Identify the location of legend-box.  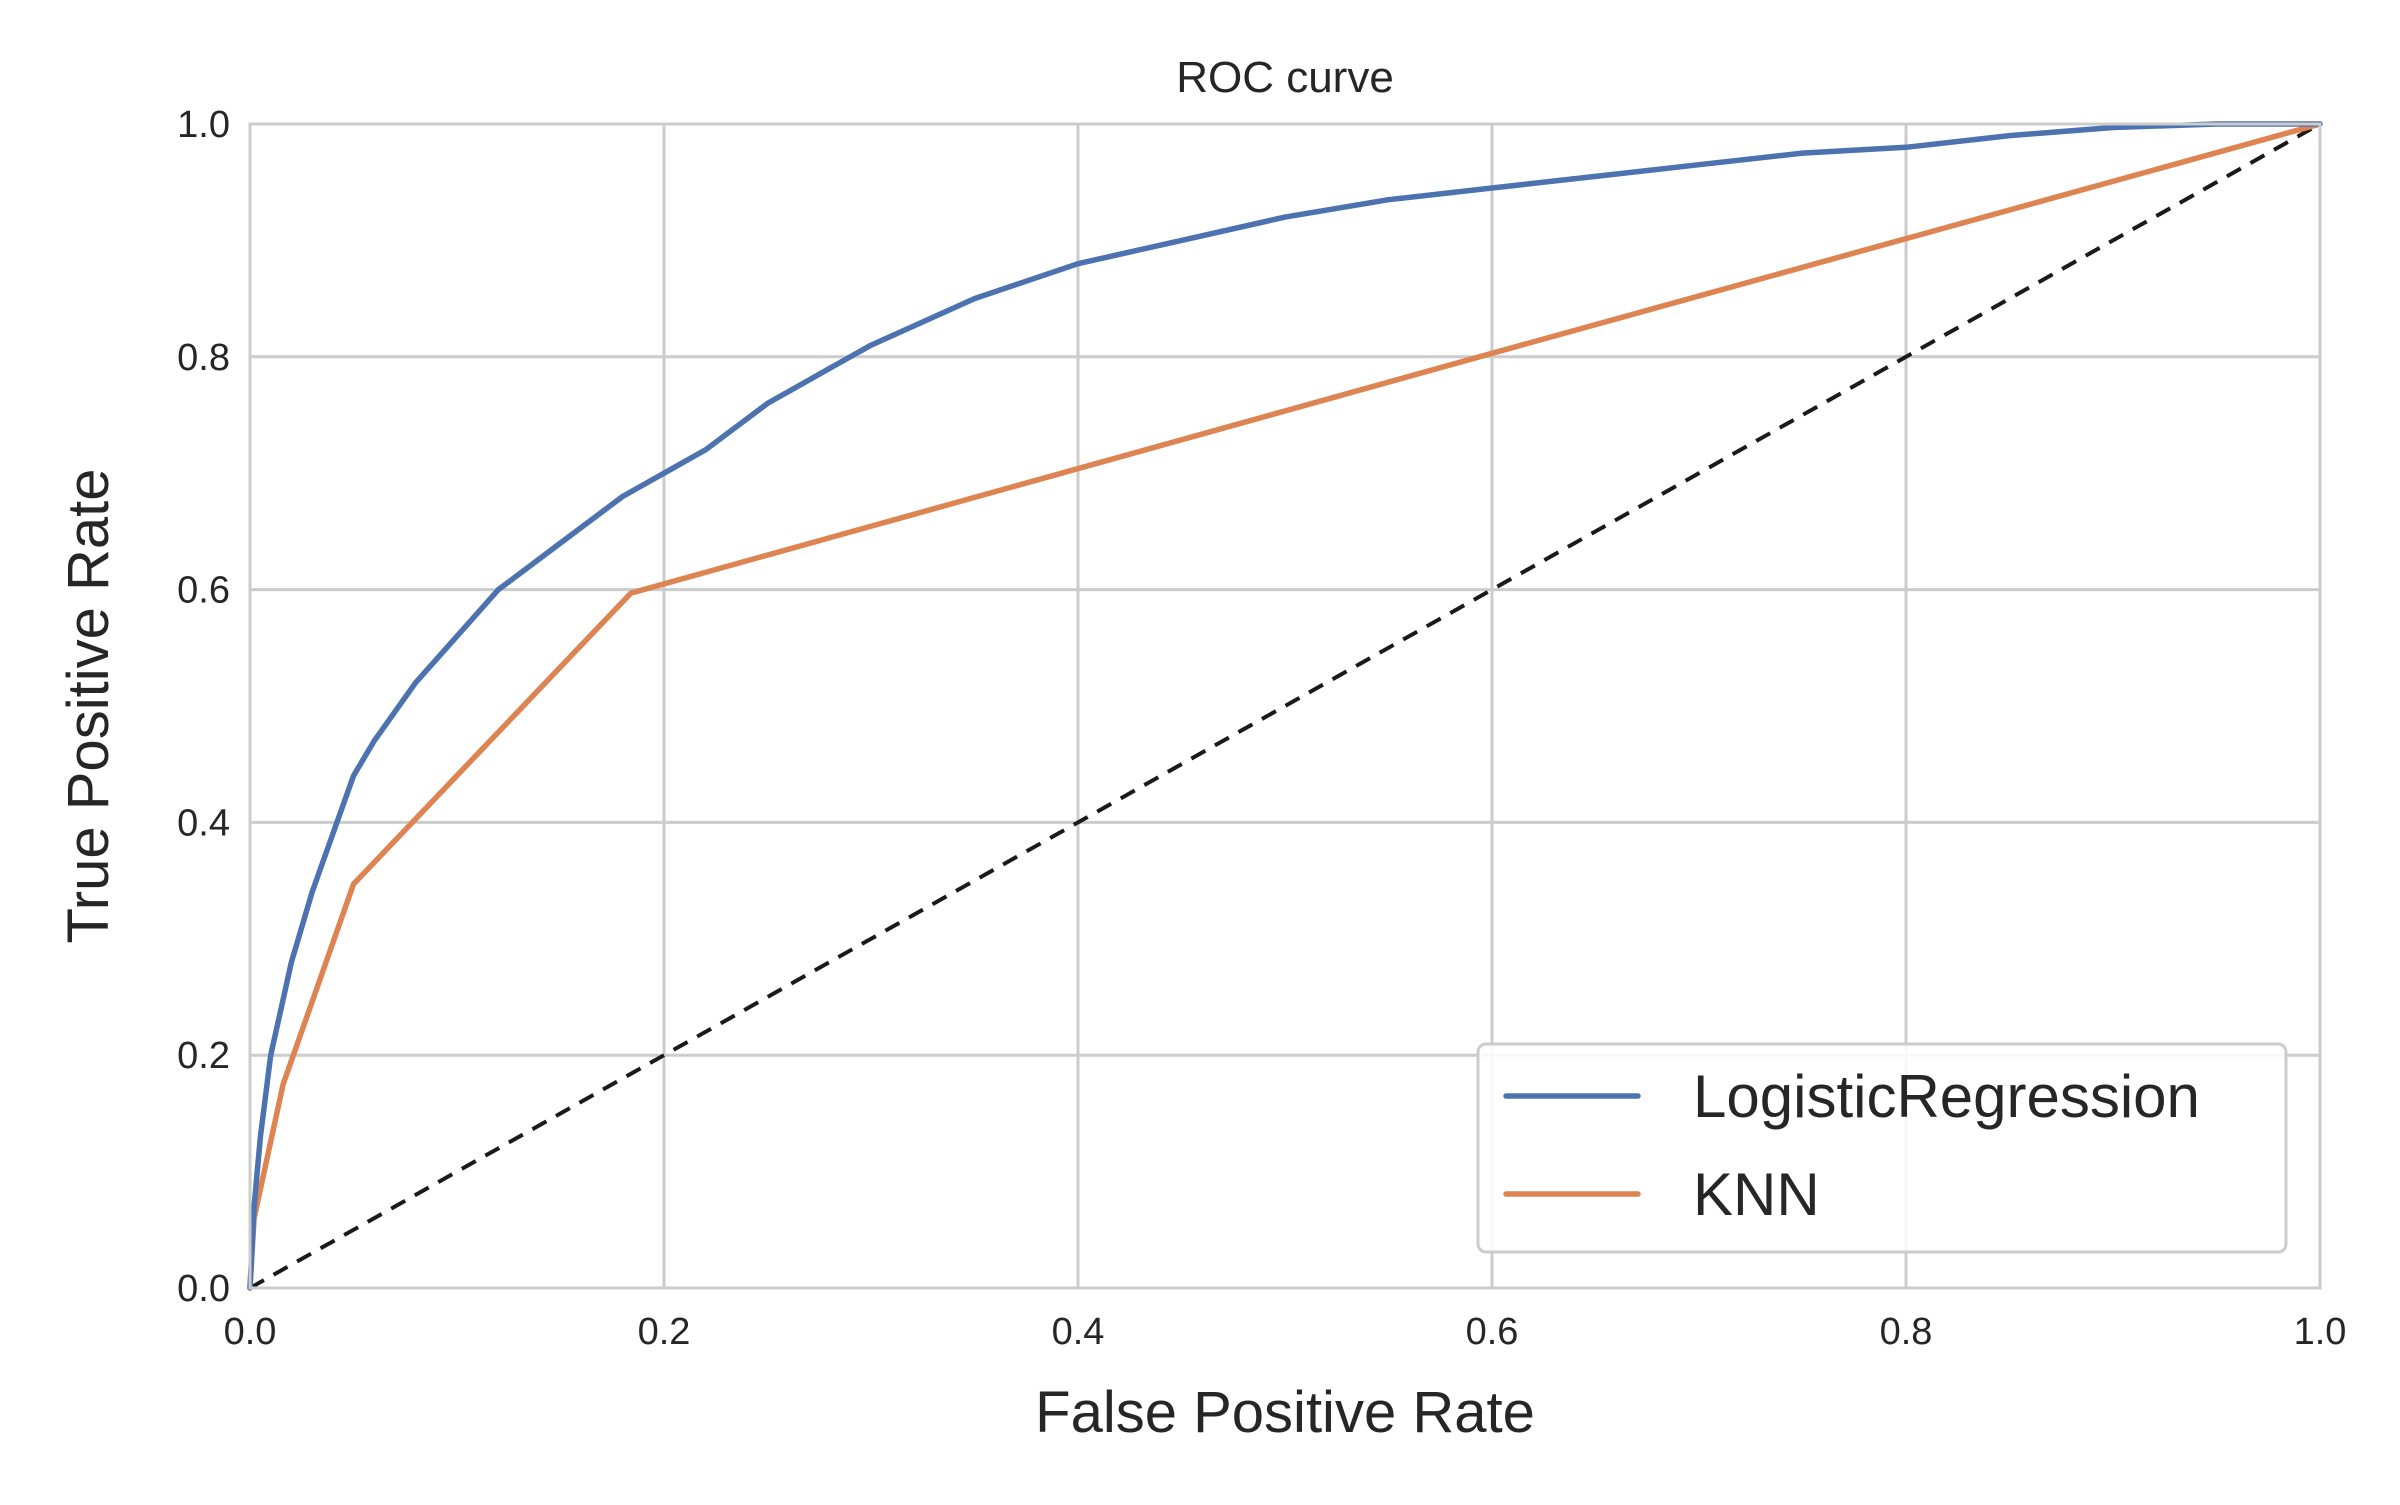
(1882, 1148).